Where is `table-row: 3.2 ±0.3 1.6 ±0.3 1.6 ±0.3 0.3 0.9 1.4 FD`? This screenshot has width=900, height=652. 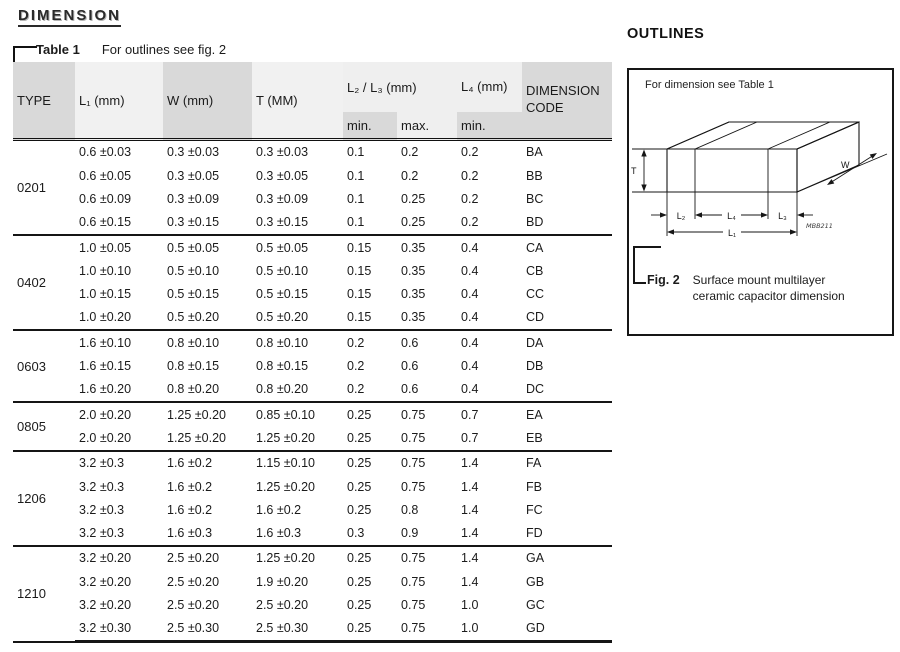 table-row: 3.2 ±0.3 1.6 ±0.3 1.6 ±0.3 0.3 0.9 1.4 FD is located at coordinates (313, 534).